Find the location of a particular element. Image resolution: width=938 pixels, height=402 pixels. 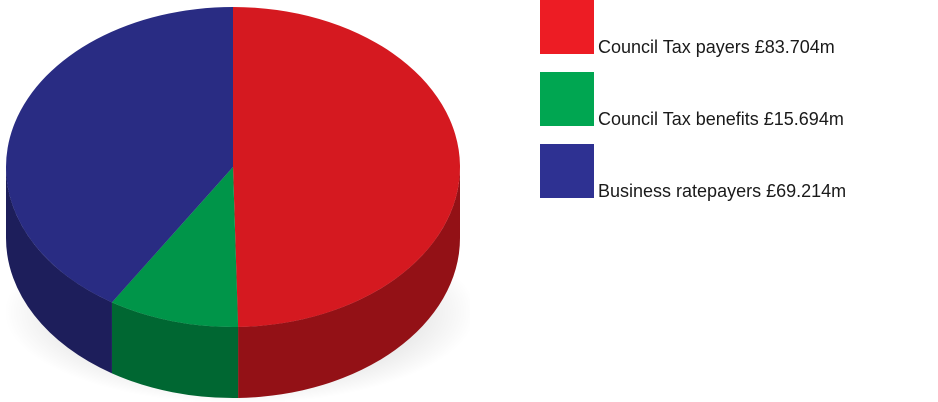

legend-item-council-tax-payers: Council Tax payers £83.704m is located at coordinates (739, 36).